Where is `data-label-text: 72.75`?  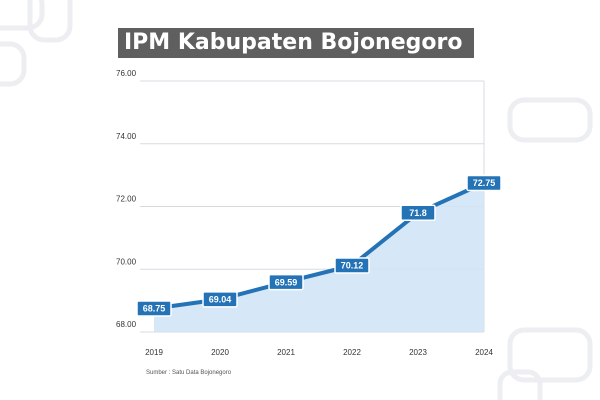
data-label-text: 72.75 is located at coordinates (484, 183).